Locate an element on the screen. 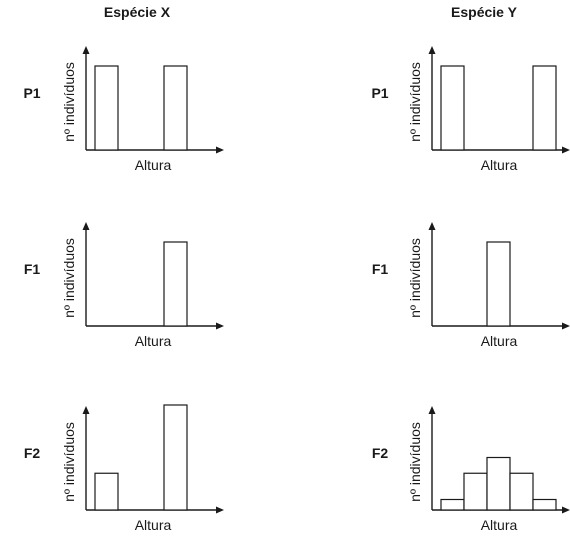 The height and width of the screenshot is (542, 570). column-title: Espécie Y is located at coordinates (484, 12).